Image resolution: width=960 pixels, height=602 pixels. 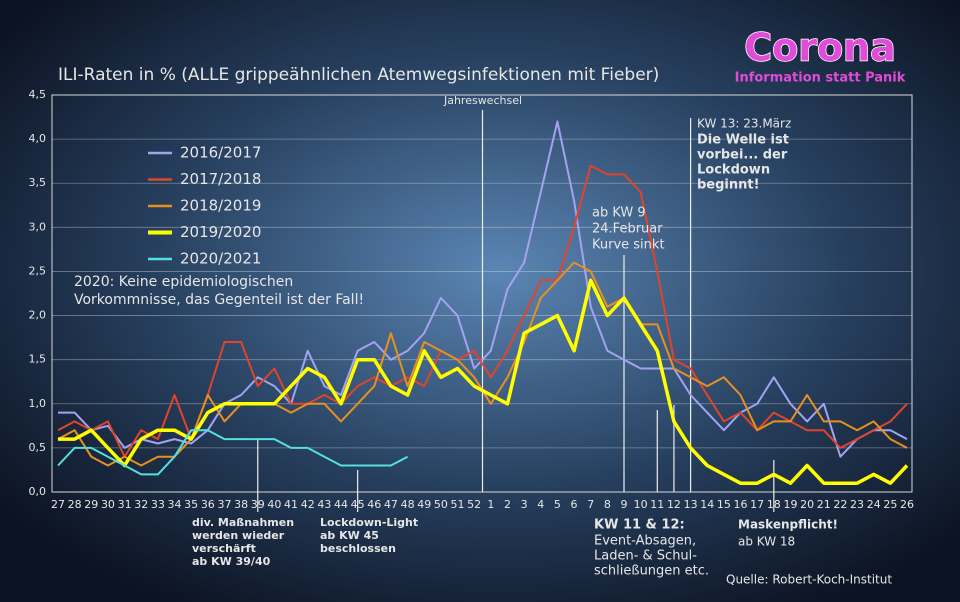 I want to click on x-tick-label: 48, so click(x=408, y=504).